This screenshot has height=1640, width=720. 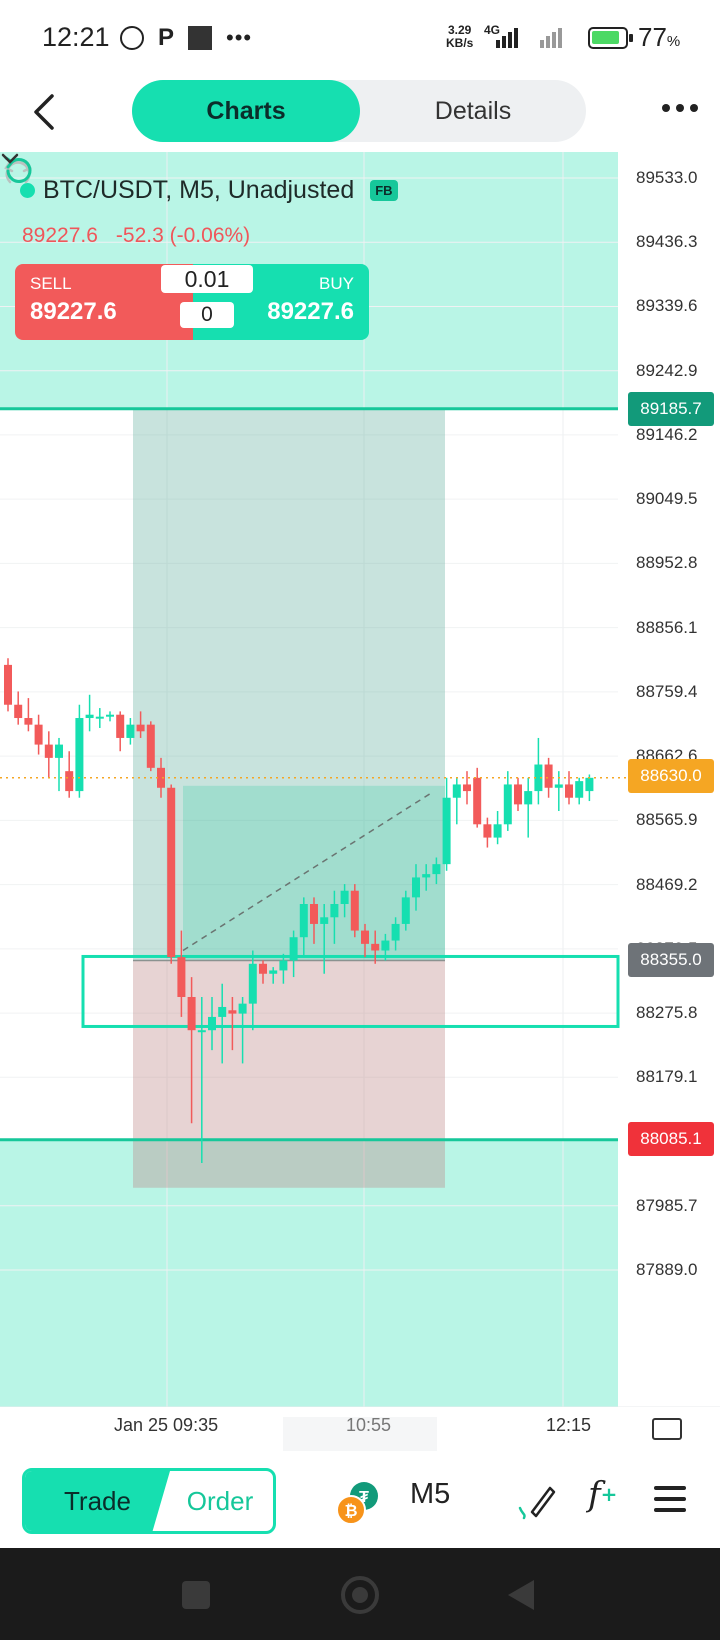 What do you see at coordinates (671, 1139) in the screenshot?
I see `stop-loss-tag: 88085.1` at bounding box center [671, 1139].